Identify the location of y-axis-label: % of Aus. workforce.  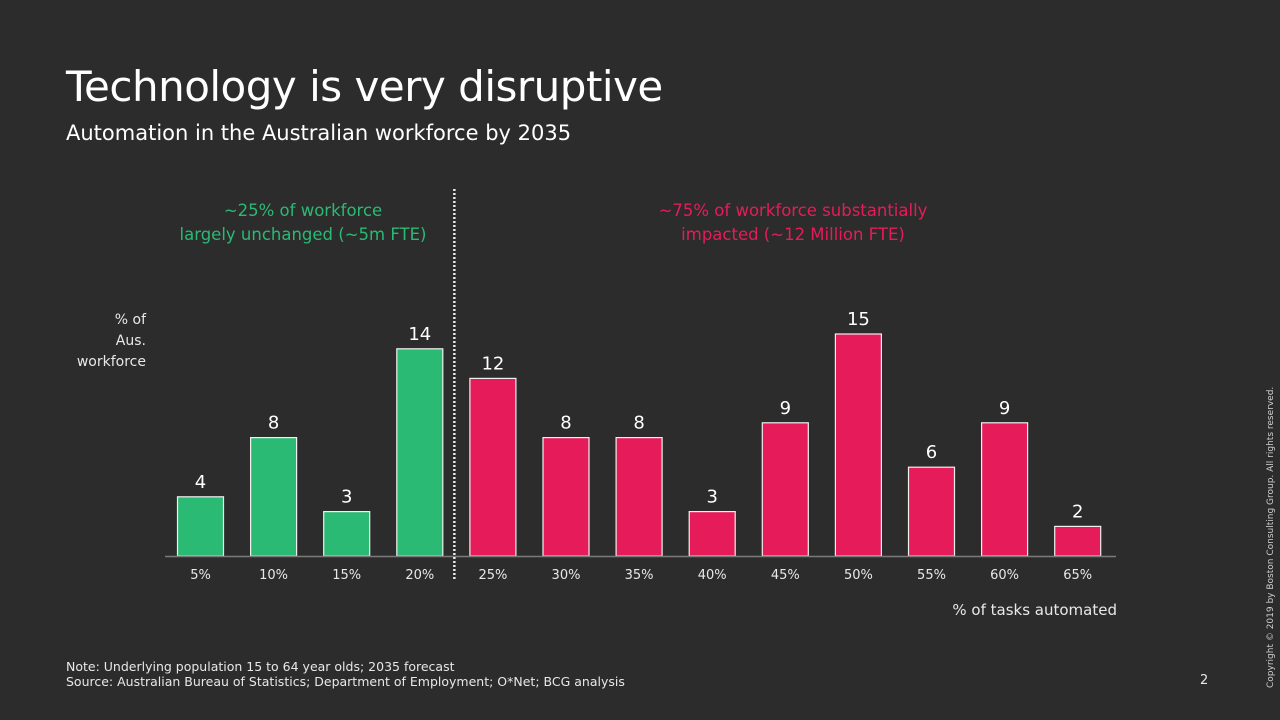
(103, 341).